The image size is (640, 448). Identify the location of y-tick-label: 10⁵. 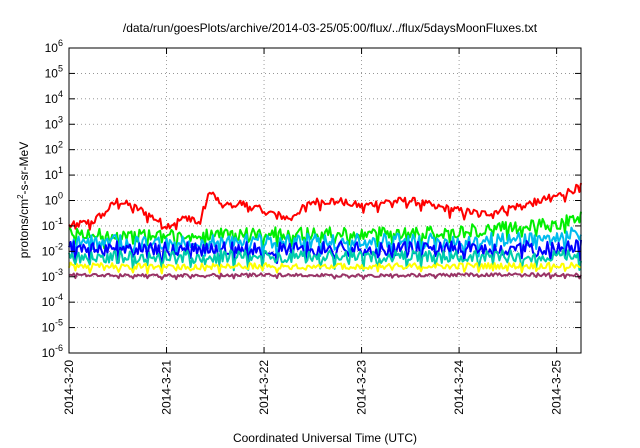
(54, 71).